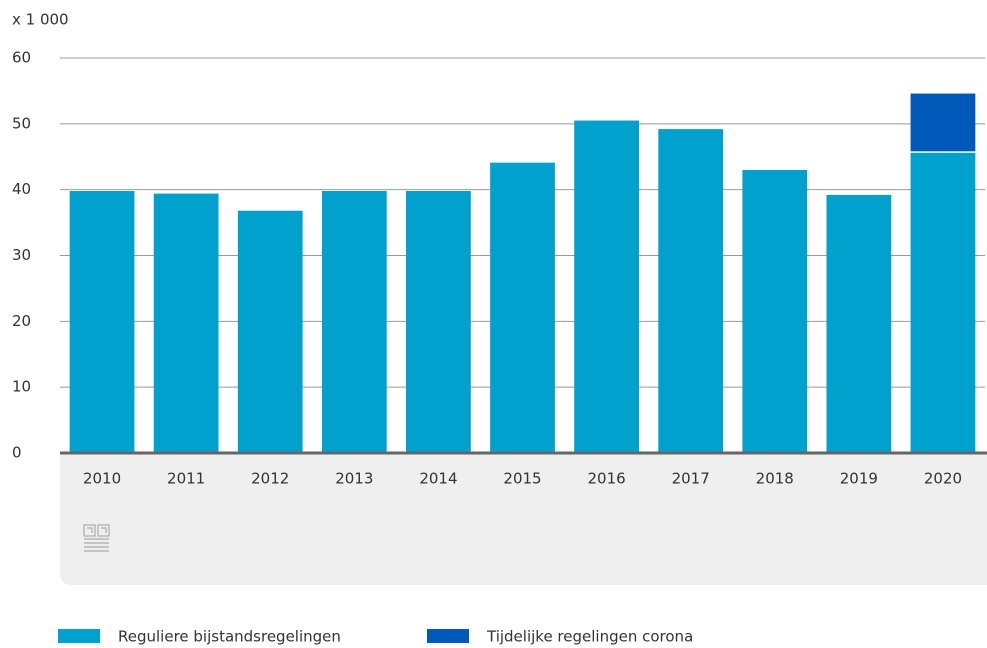  I want to click on y-tick-label: 0, so click(17, 453).